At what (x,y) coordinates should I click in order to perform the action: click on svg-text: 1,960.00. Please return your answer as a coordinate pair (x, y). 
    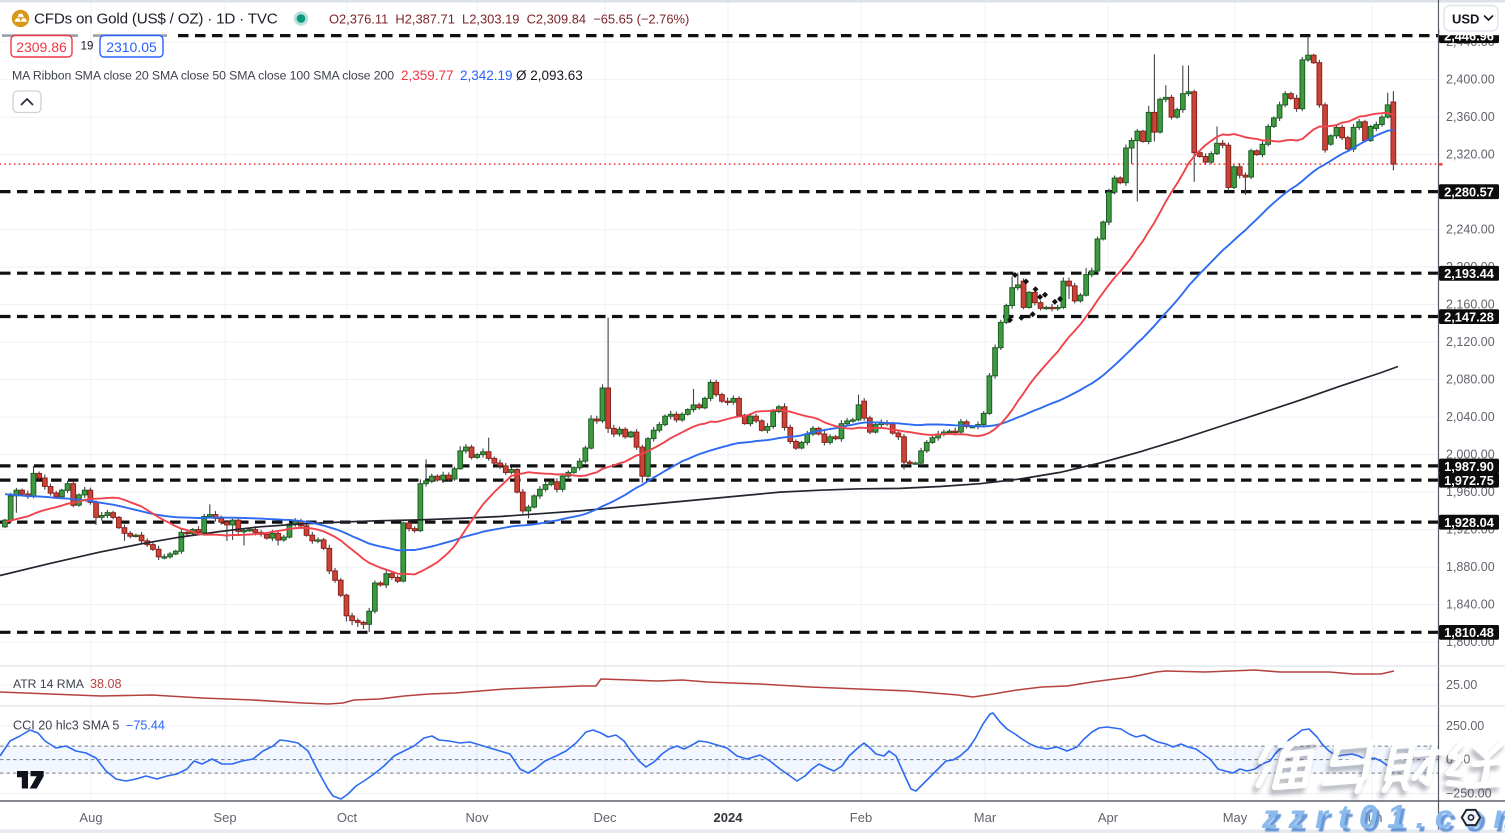
    Looking at the image, I should click on (1470, 492).